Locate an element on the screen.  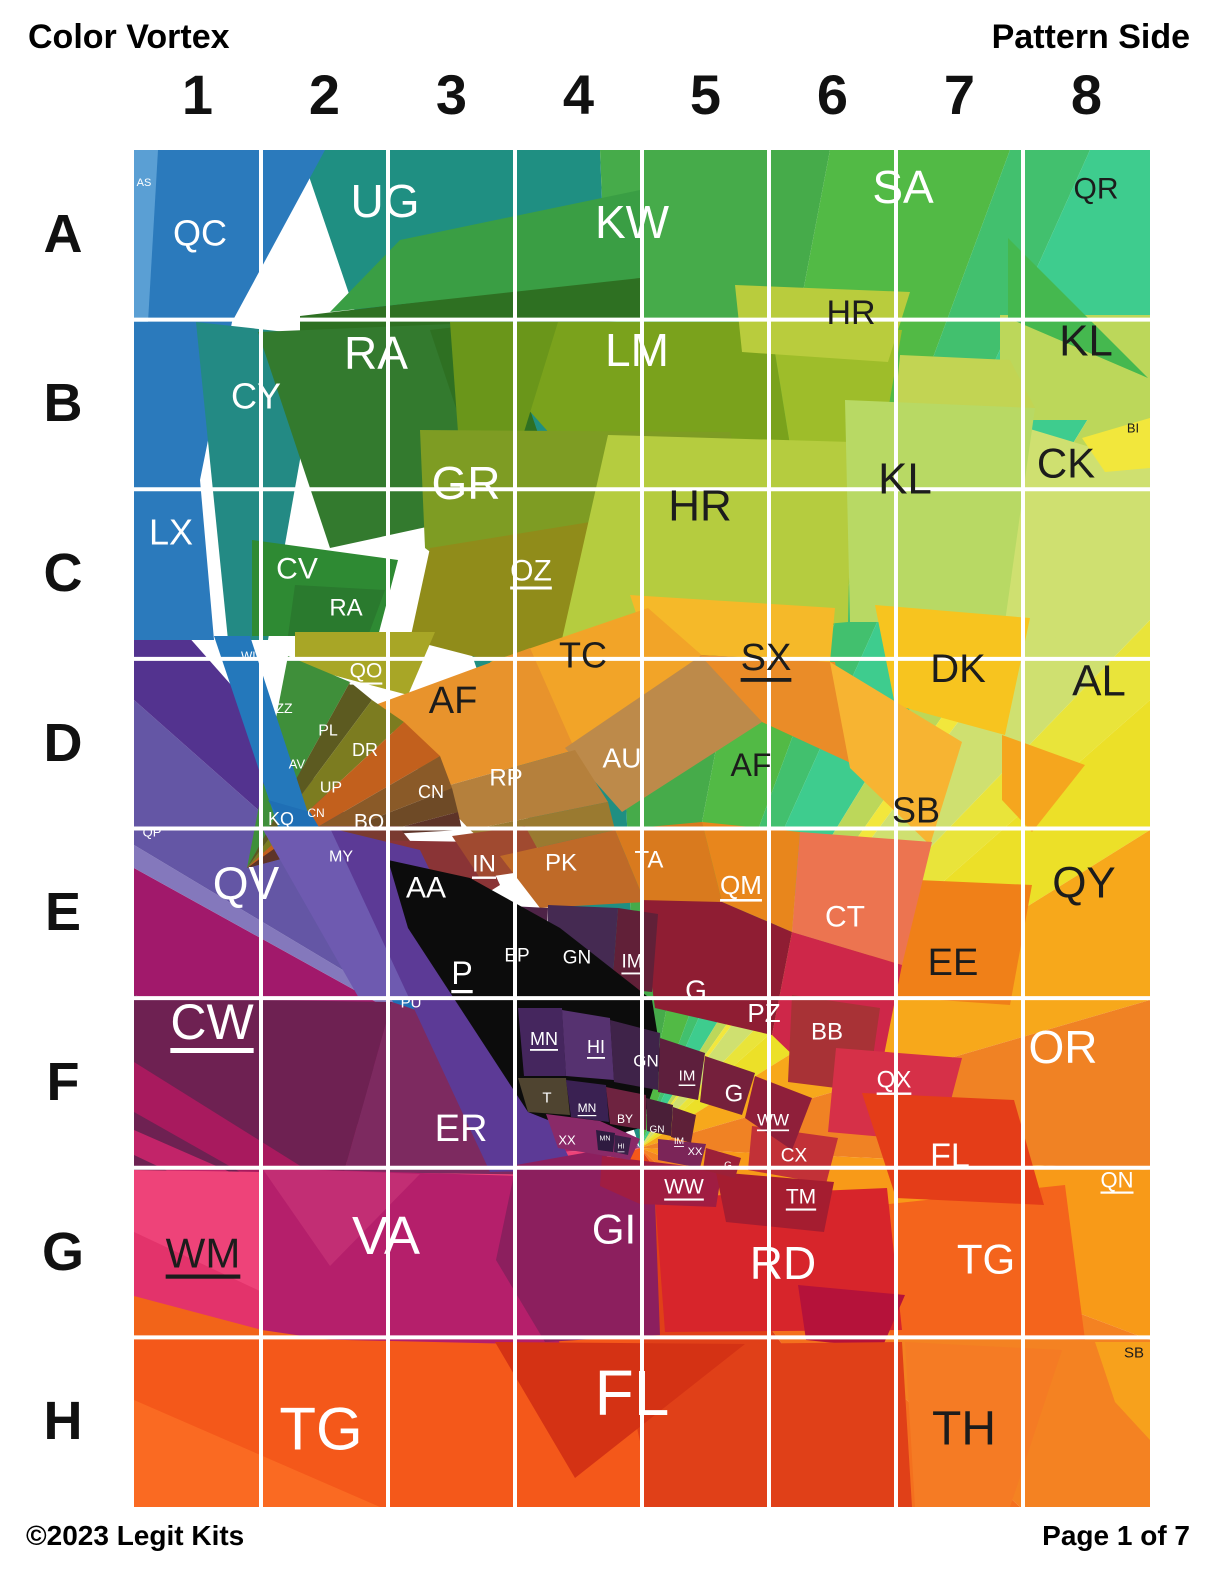
piece-label-PZ: PZ is located at coordinates (763, 1013).